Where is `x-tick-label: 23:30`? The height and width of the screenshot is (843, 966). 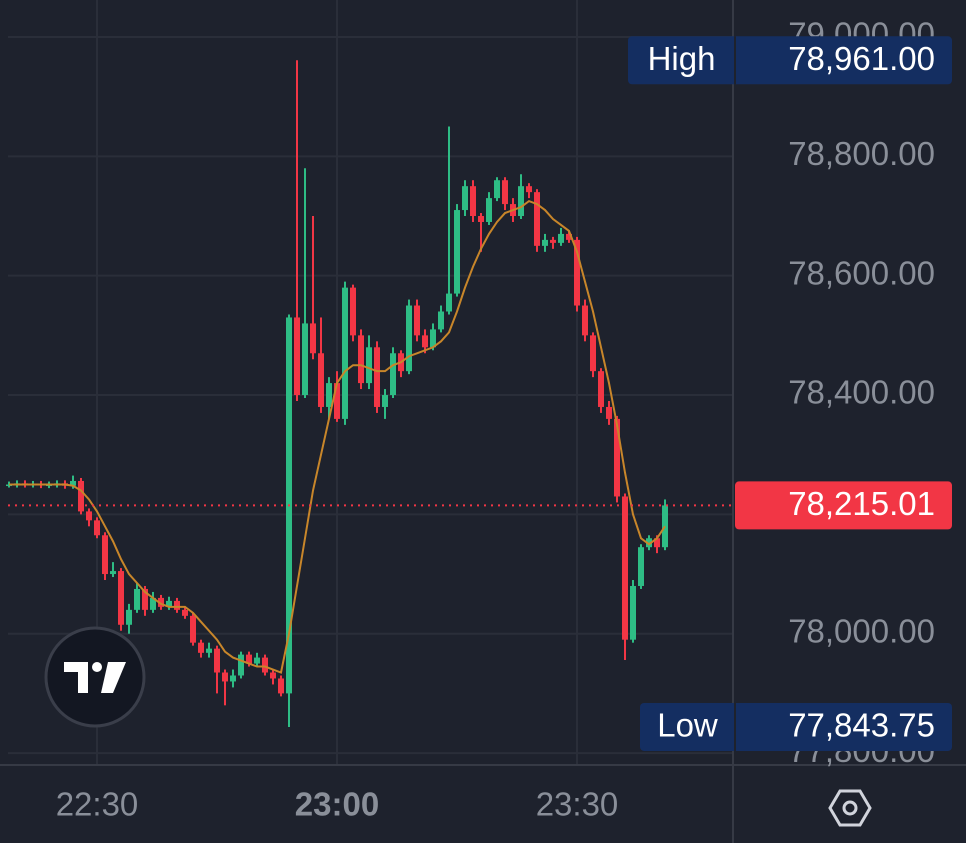 x-tick-label: 23:30 is located at coordinates (577, 804).